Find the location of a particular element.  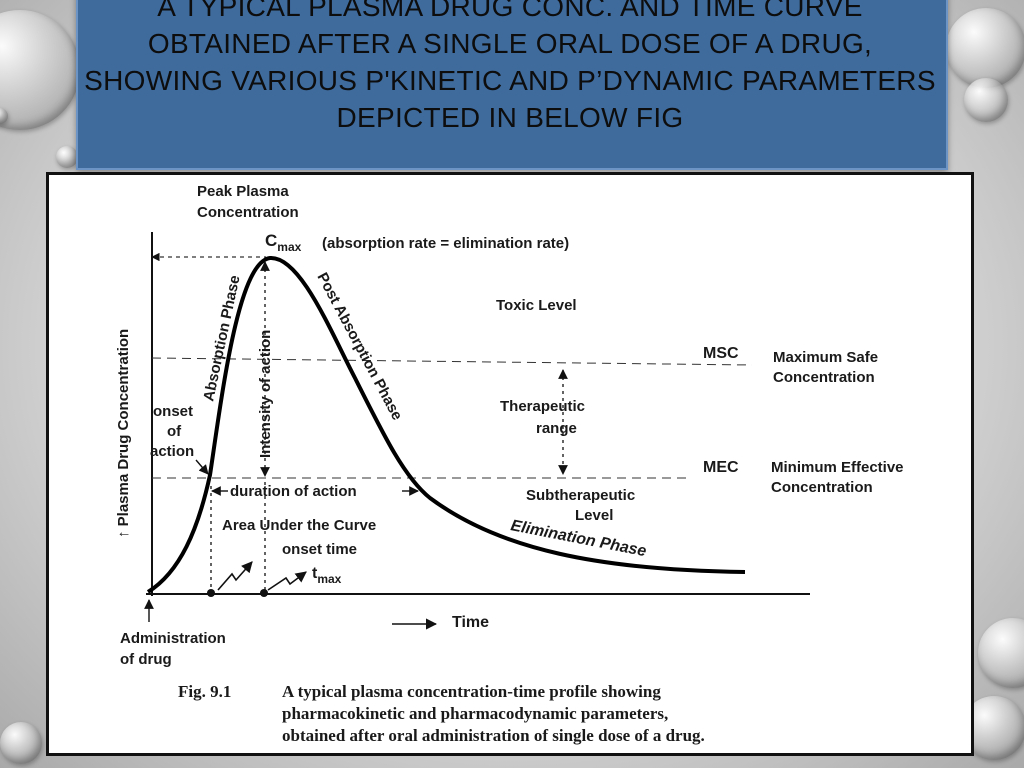

mec-full-1: Minimum Effective is located at coordinates (837, 467).